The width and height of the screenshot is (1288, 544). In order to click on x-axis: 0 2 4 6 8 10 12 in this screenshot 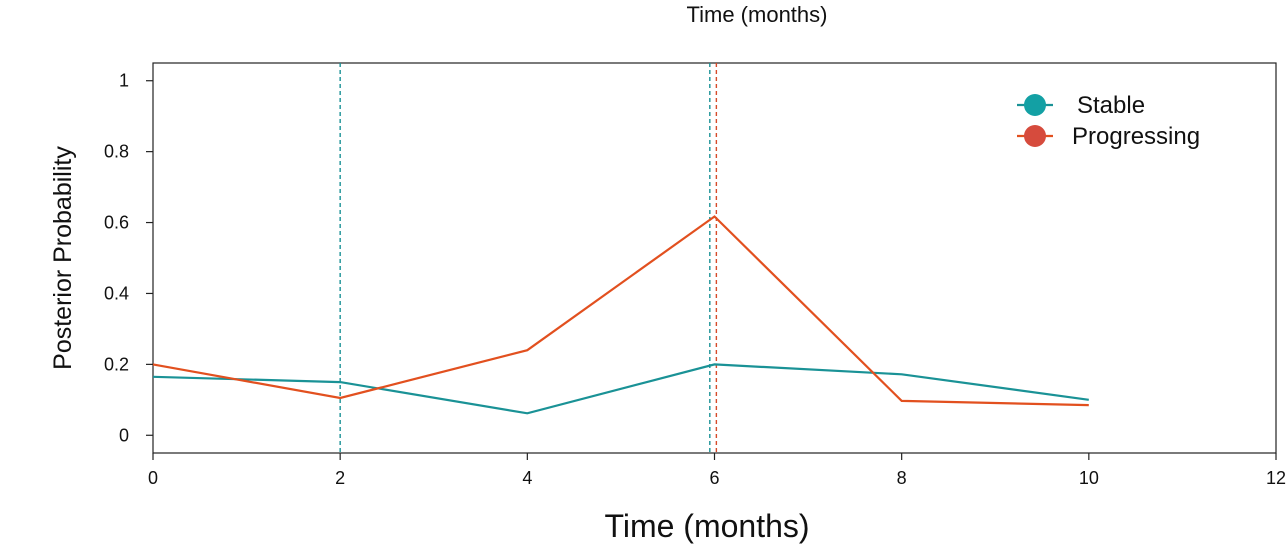, I will do `click(717, 470)`.